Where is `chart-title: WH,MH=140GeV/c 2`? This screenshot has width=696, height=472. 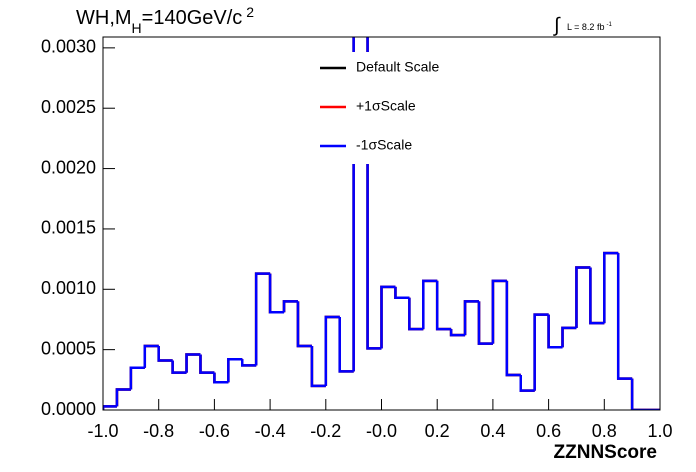 chart-title: WH,MH=140GeV/c 2 is located at coordinates (165, 20).